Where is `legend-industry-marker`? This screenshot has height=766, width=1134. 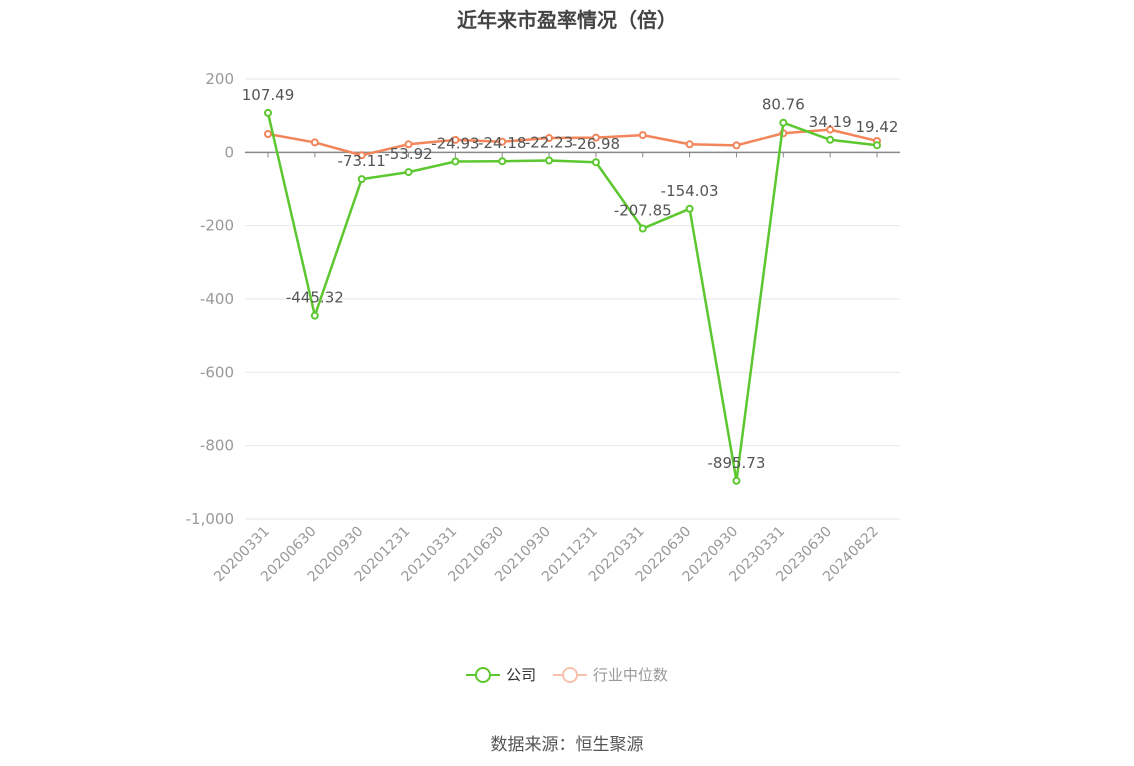 legend-industry-marker is located at coordinates (569, 674).